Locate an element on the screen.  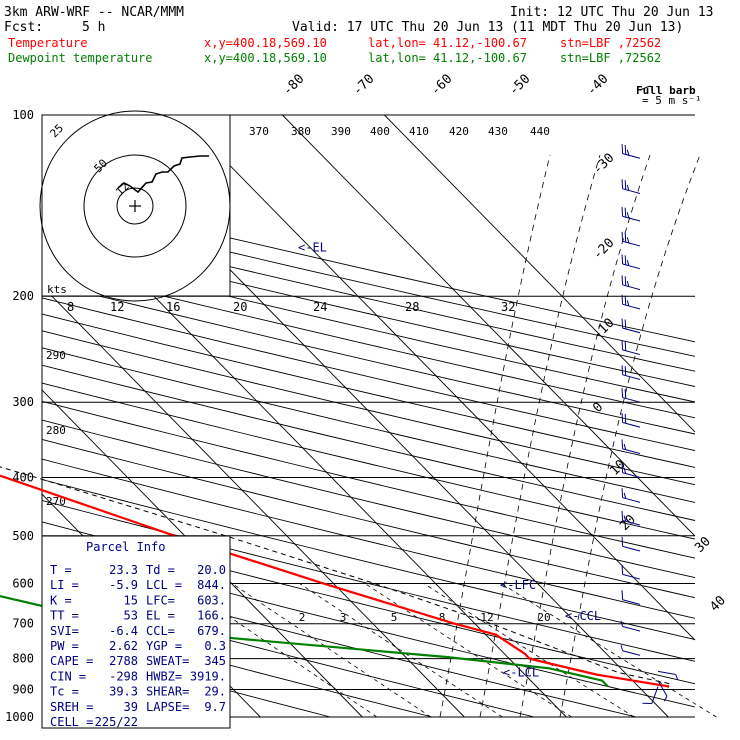
speed-label-12: 12 is located at coordinates (117, 307).